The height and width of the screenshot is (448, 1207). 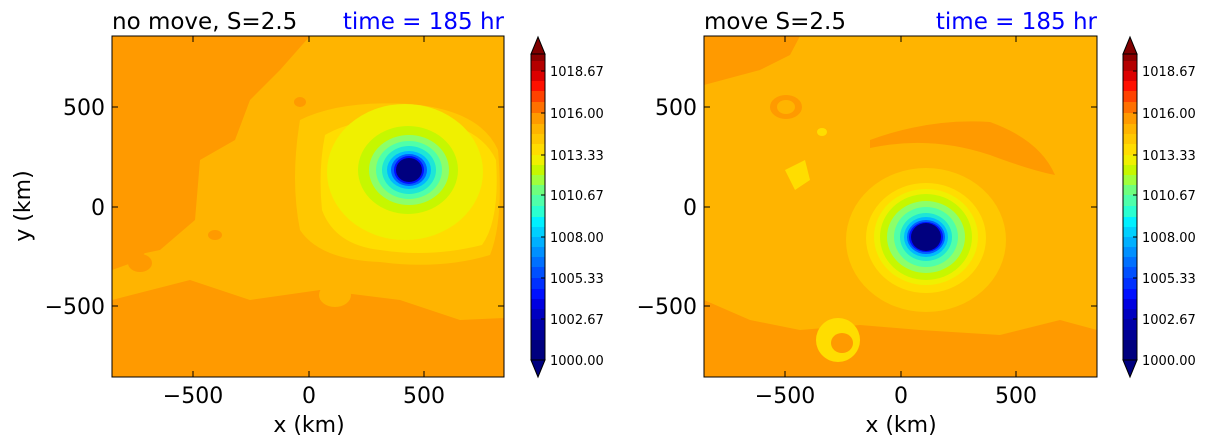 What do you see at coordinates (23, 205) in the screenshot?
I see `y-axis-label: y (km)` at bounding box center [23, 205].